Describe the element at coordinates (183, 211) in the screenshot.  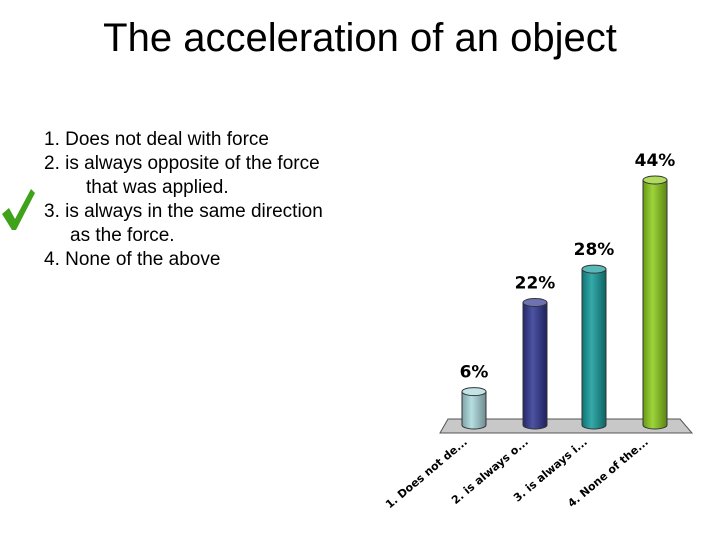
I see `answer-option-3: 3. is always in the same direction` at that location.